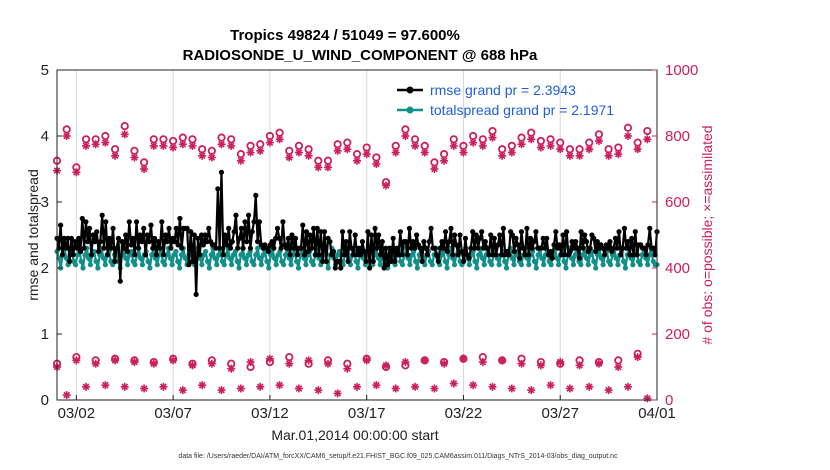 Image resolution: width=830 pixels, height=470 pixels. Describe the element at coordinates (354, 435) in the screenshot. I see `x-axis-label: Mar.01,2014 00:00:00 start` at that location.